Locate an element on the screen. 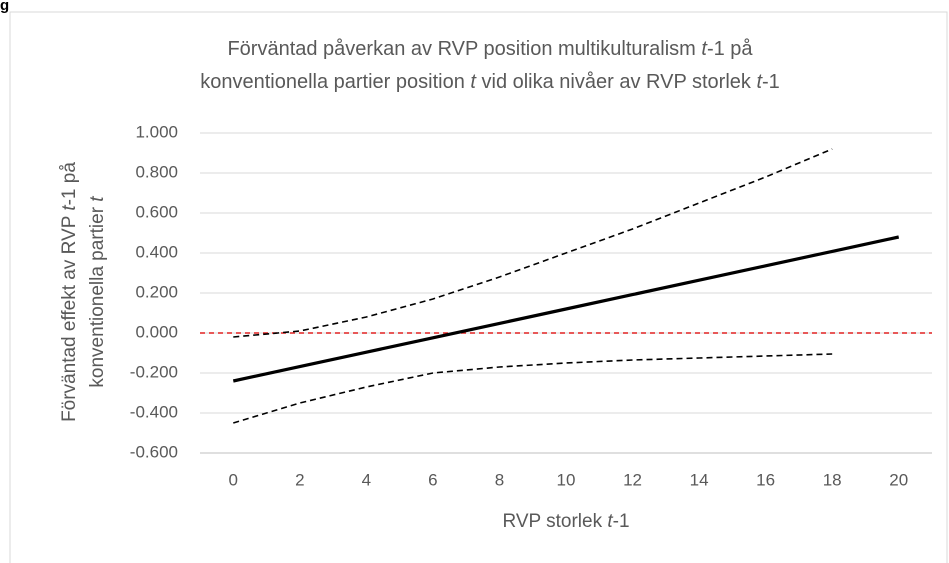 Image resolution: width=949 pixels, height=563 pixels. y-tick-label: -0.400 is located at coordinates (154, 411).